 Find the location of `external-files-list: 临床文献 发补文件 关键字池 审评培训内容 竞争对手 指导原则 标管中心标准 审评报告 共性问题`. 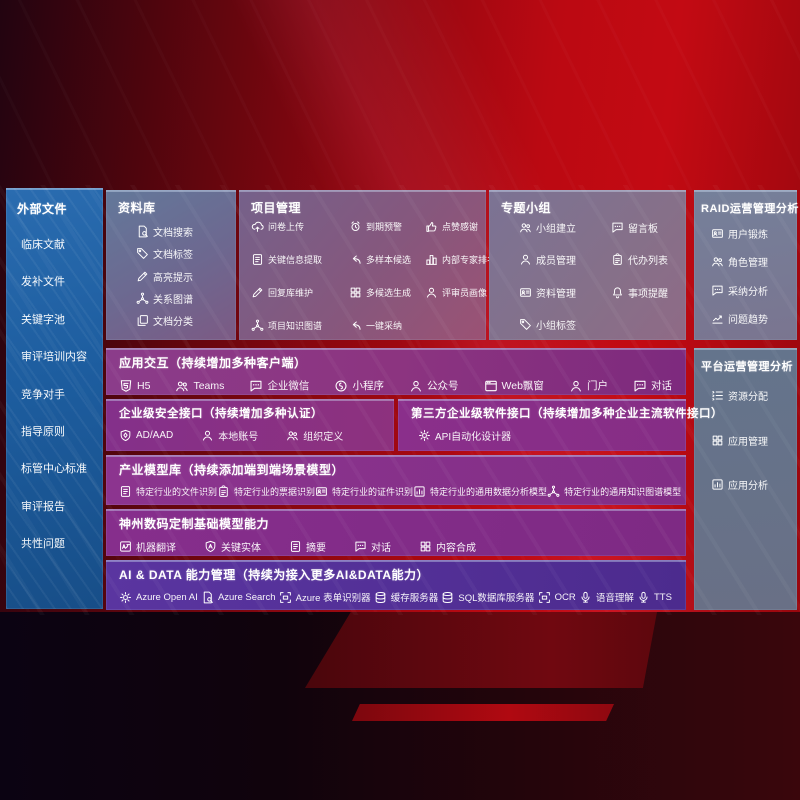

external-files-list: 临床文献 发补文件 关键字池 审评培训内容 竞争对手 指导原则 标管中心标准 审评报告 共性问题 is located at coordinates (61, 393).